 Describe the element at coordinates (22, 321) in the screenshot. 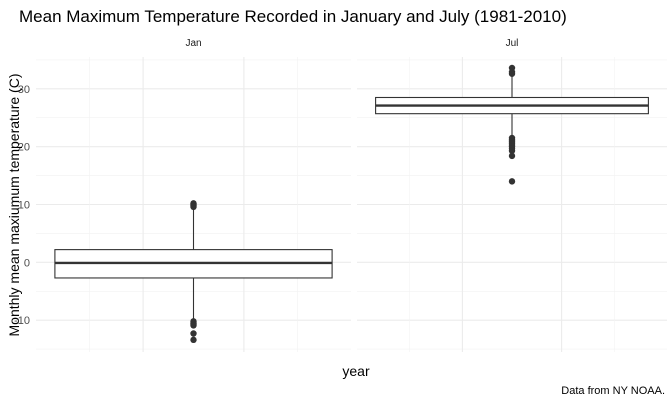

I see `y-tick-label: -10` at that location.